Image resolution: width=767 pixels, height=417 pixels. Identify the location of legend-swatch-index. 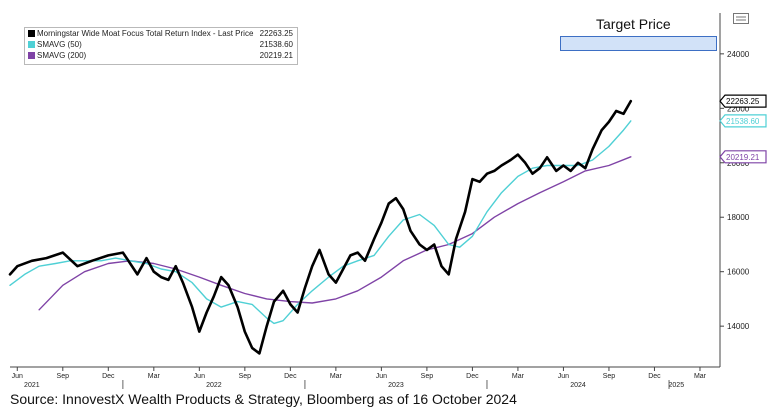
(31, 33).